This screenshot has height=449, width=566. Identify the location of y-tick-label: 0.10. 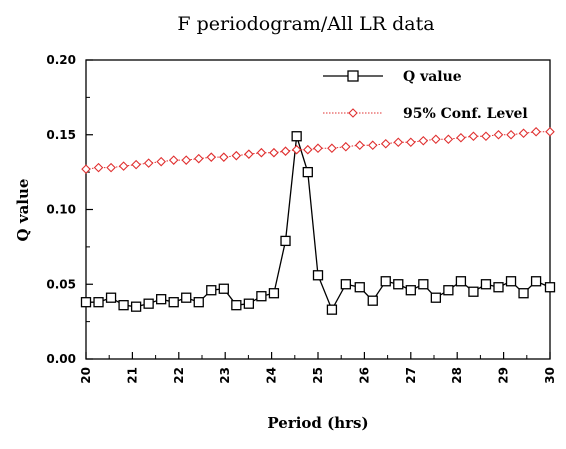
(61, 210).